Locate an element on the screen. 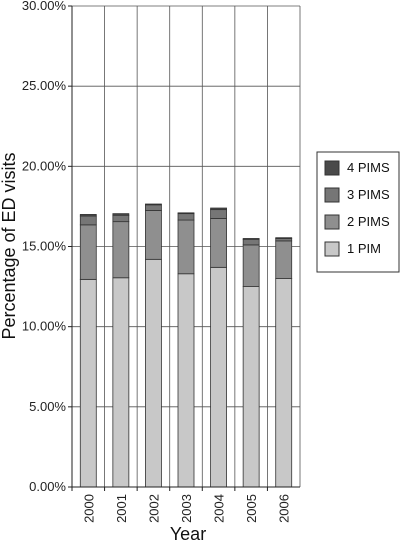  x-tick-label: 2003 is located at coordinates (186, 508).